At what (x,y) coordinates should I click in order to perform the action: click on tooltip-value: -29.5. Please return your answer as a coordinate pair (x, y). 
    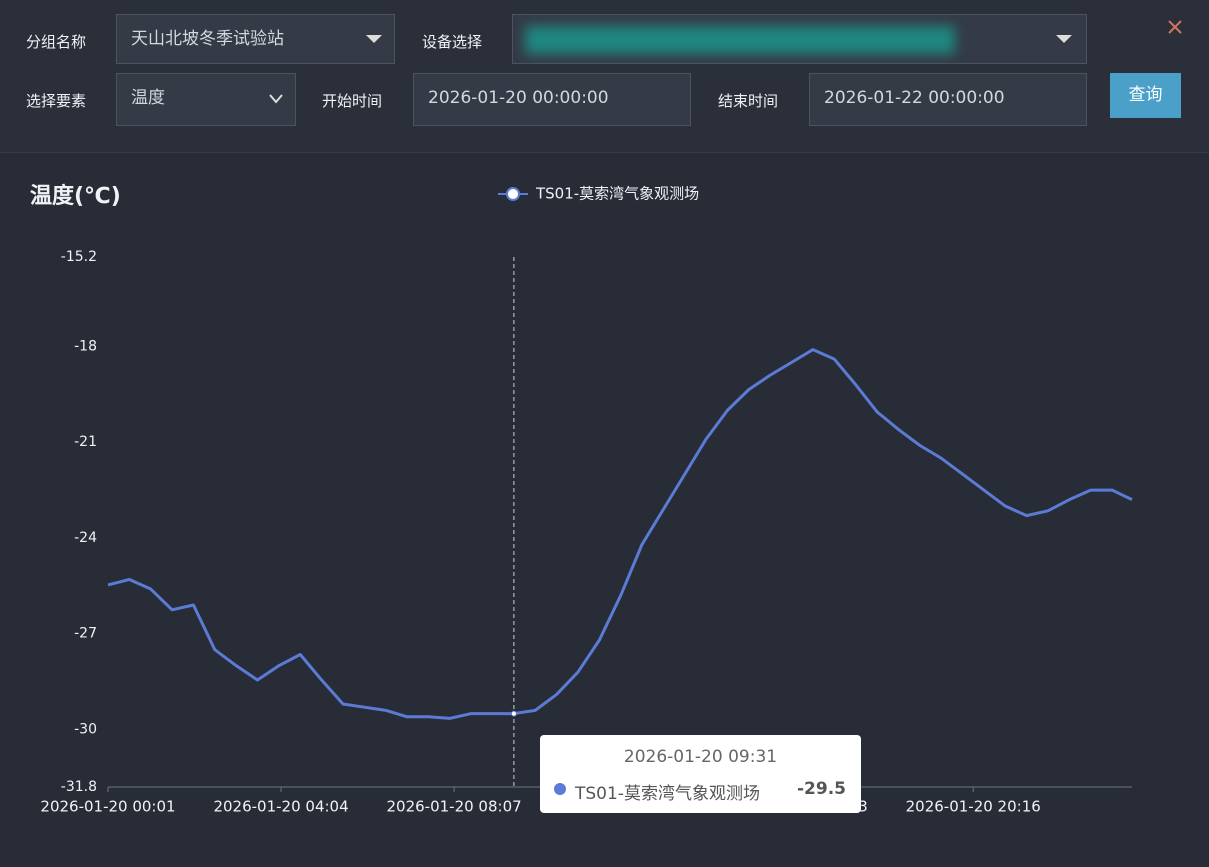
    Looking at the image, I should click on (821, 789).